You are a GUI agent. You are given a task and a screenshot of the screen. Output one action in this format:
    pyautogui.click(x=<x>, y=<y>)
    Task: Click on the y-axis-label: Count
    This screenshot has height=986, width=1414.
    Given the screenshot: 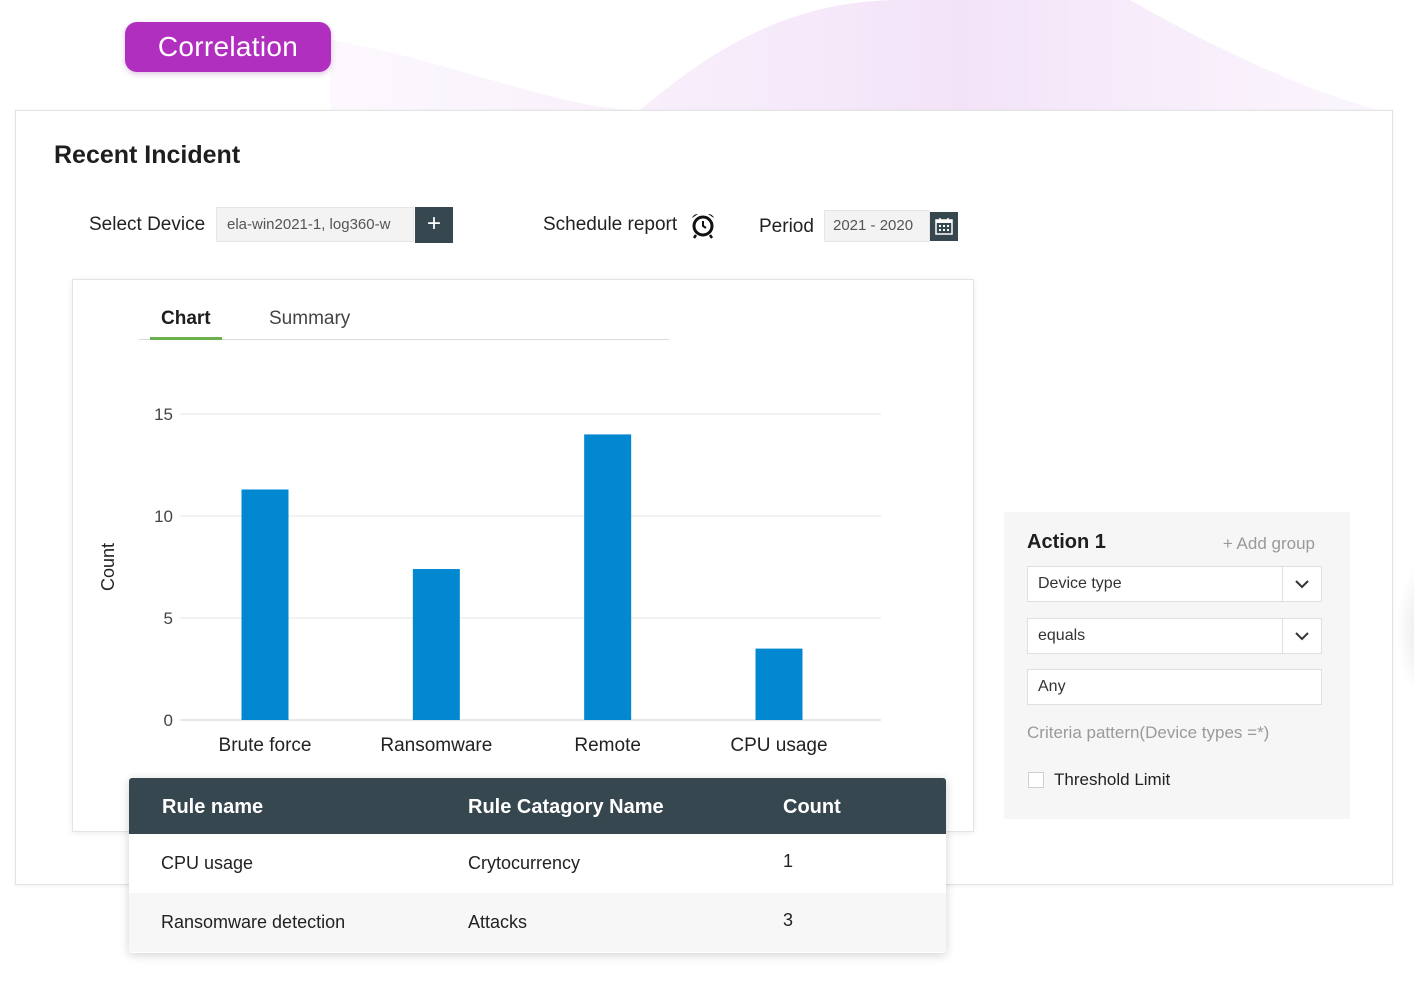 What is the action you would take?
    pyautogui.click(x=108, y=567)
    